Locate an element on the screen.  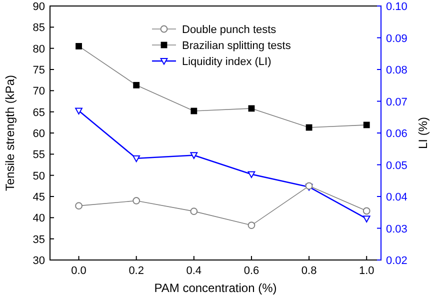
y2-tick-label: 0.10 is located at coordinates (397, 7).